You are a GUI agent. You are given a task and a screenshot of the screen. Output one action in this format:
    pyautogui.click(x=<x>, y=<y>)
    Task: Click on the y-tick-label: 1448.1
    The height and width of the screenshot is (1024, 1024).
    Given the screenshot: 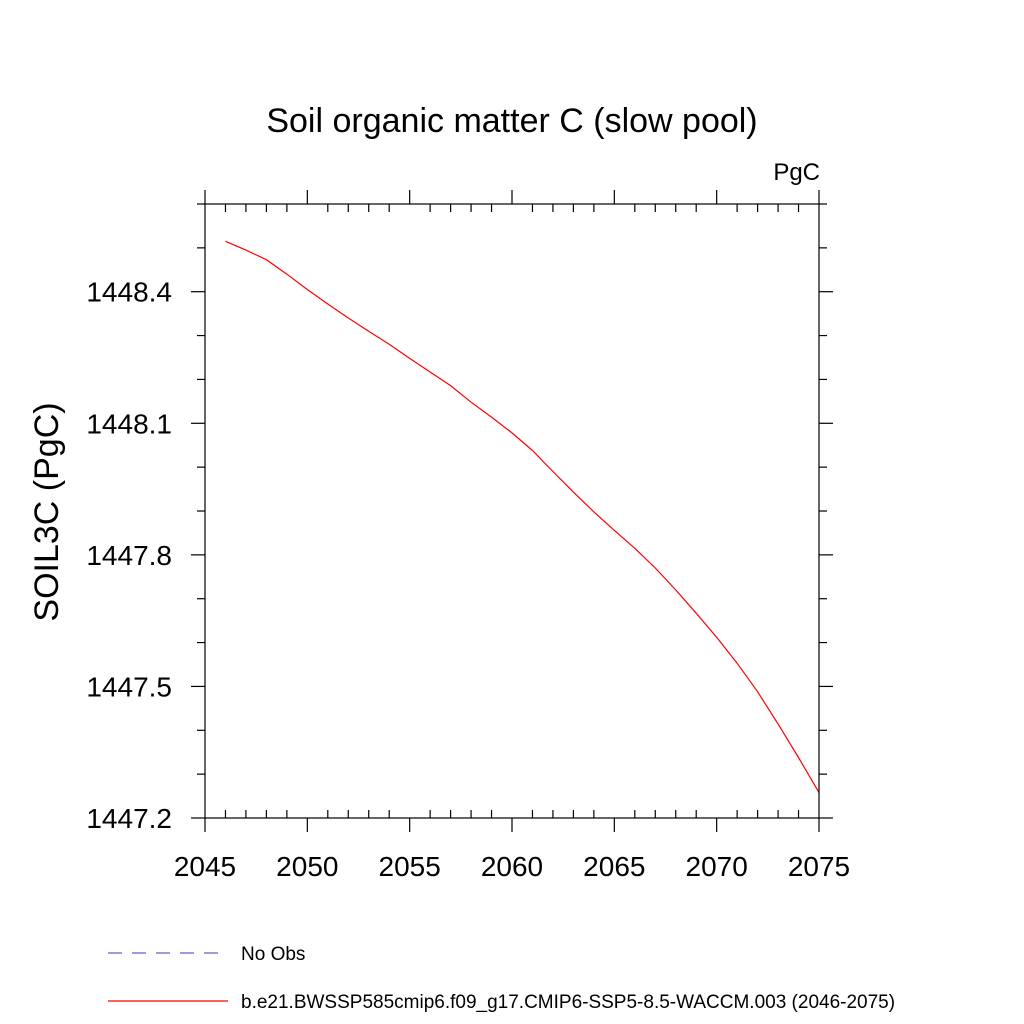 What is the action you would take?
    pyautogui.click(x=129, y=423)
    